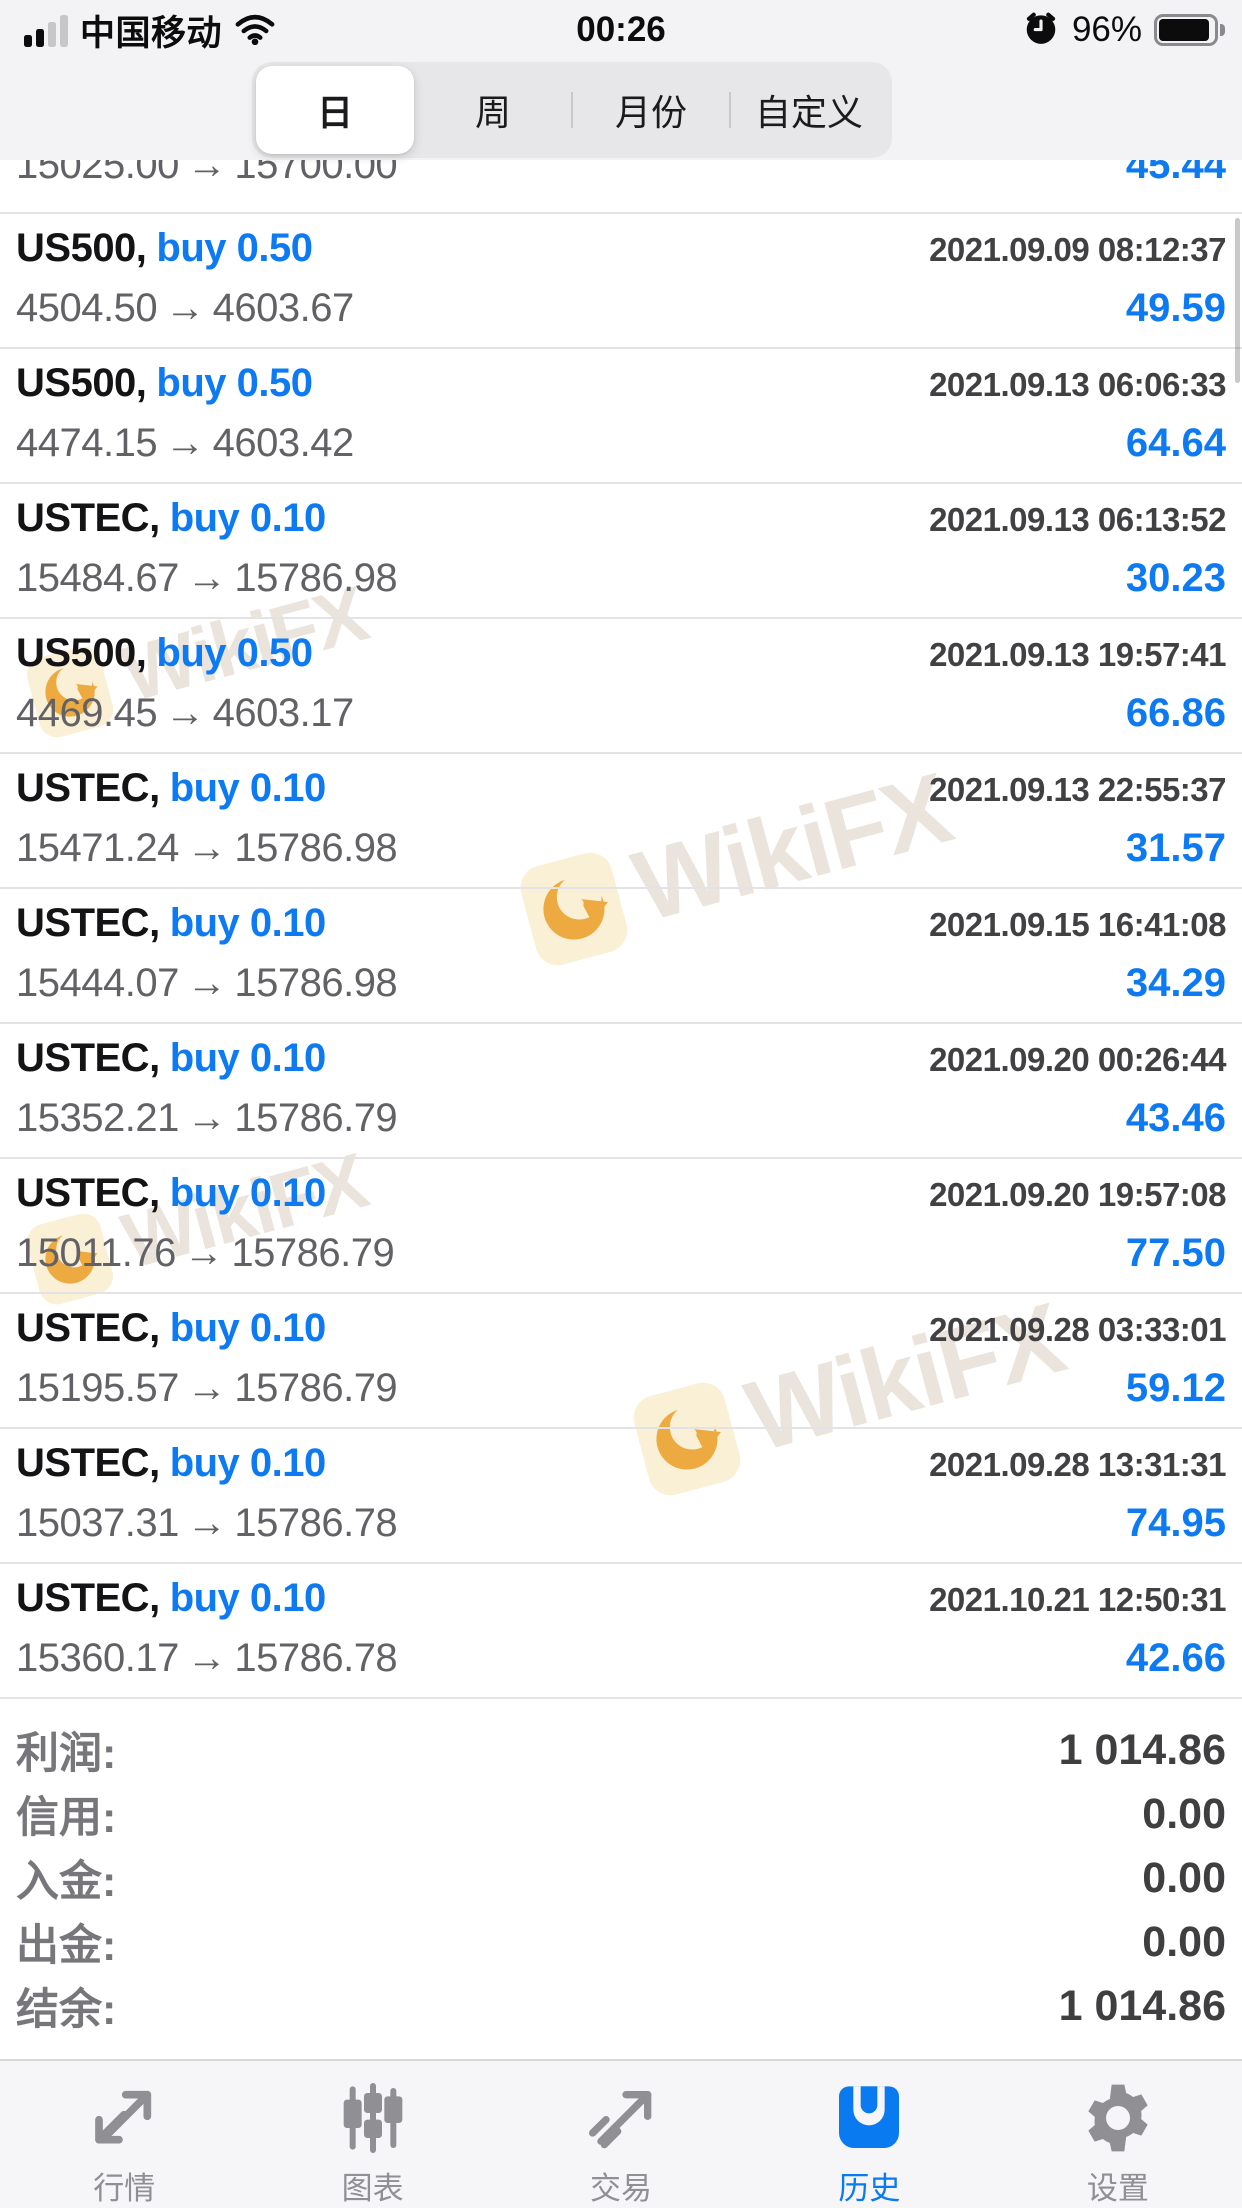  I want to click on tab-trade: 交易, so click(621, 2134).